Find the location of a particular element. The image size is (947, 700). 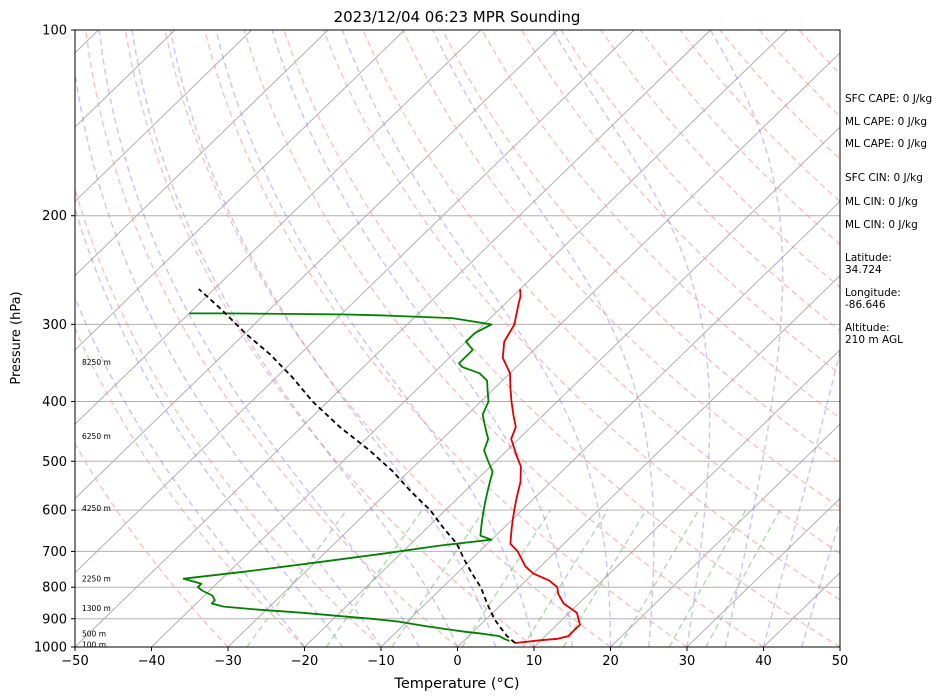

height-label: 2250 m is located at coordinates (96, 579).